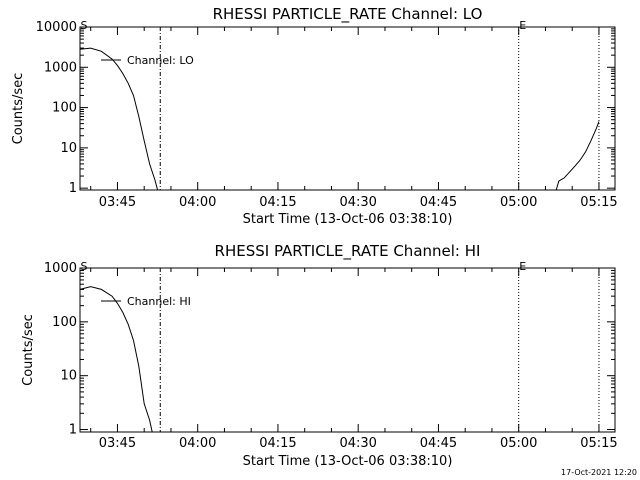 The image size is (640, 480). What do you see at coordinates (60, 268) in the screenshot?
I see `chart-2-ytick-label: 1000` at bounding box center [60, 268].